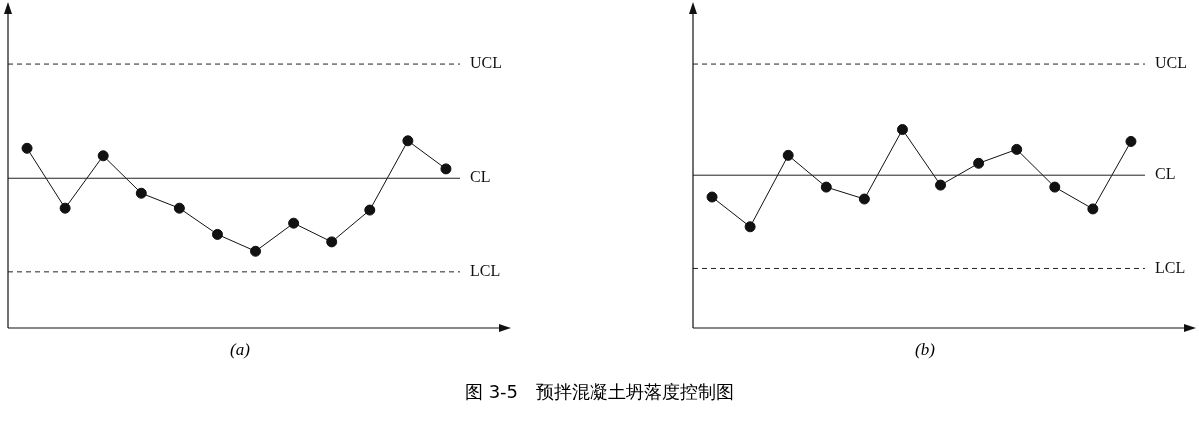 Image resolution: width=1199 pixels, height=422 pixels. I want to click on x-axis-title: (a), so click(240, 350).